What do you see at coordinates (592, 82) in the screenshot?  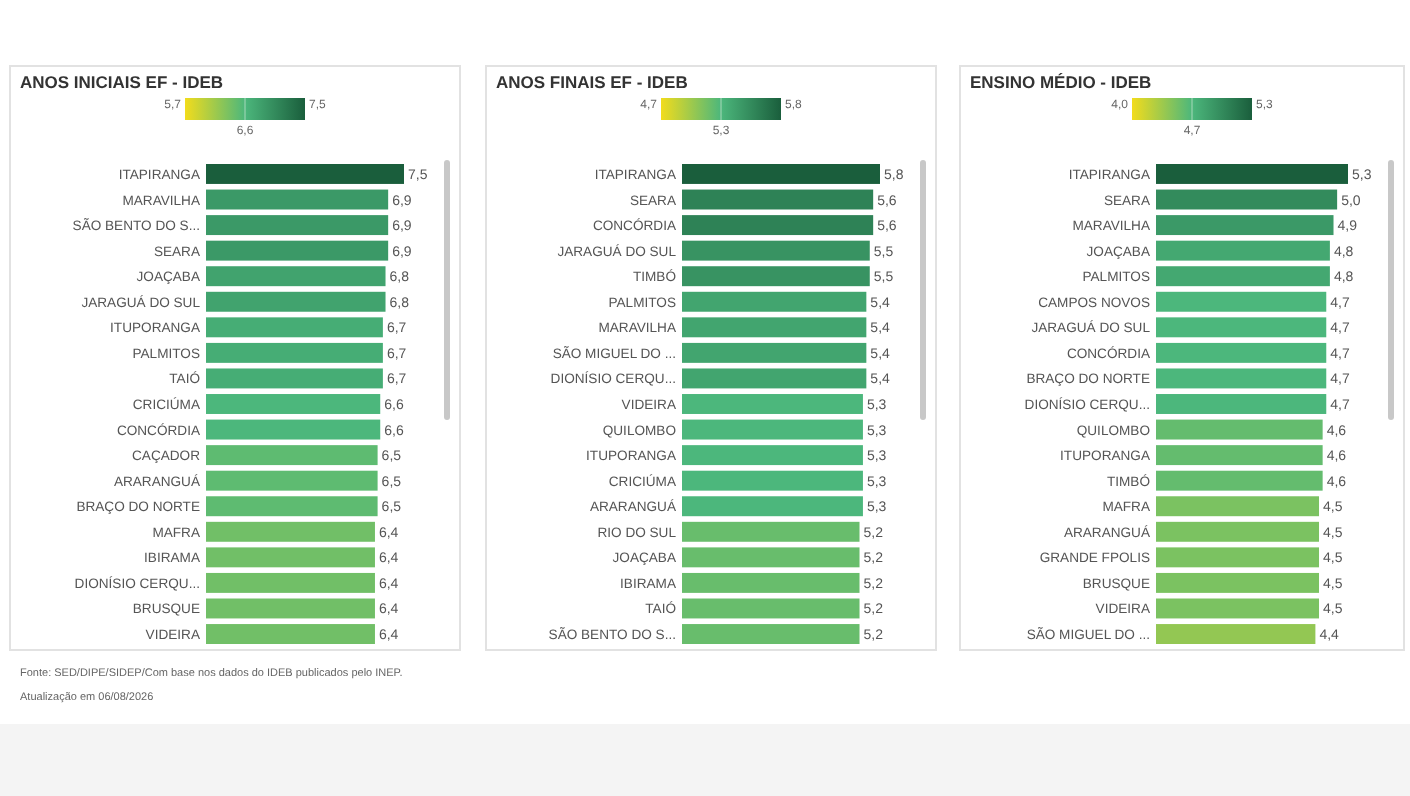 I see `chart-title: ANOS FINAIS EF - IDEB` at bounding box center [592, 82].